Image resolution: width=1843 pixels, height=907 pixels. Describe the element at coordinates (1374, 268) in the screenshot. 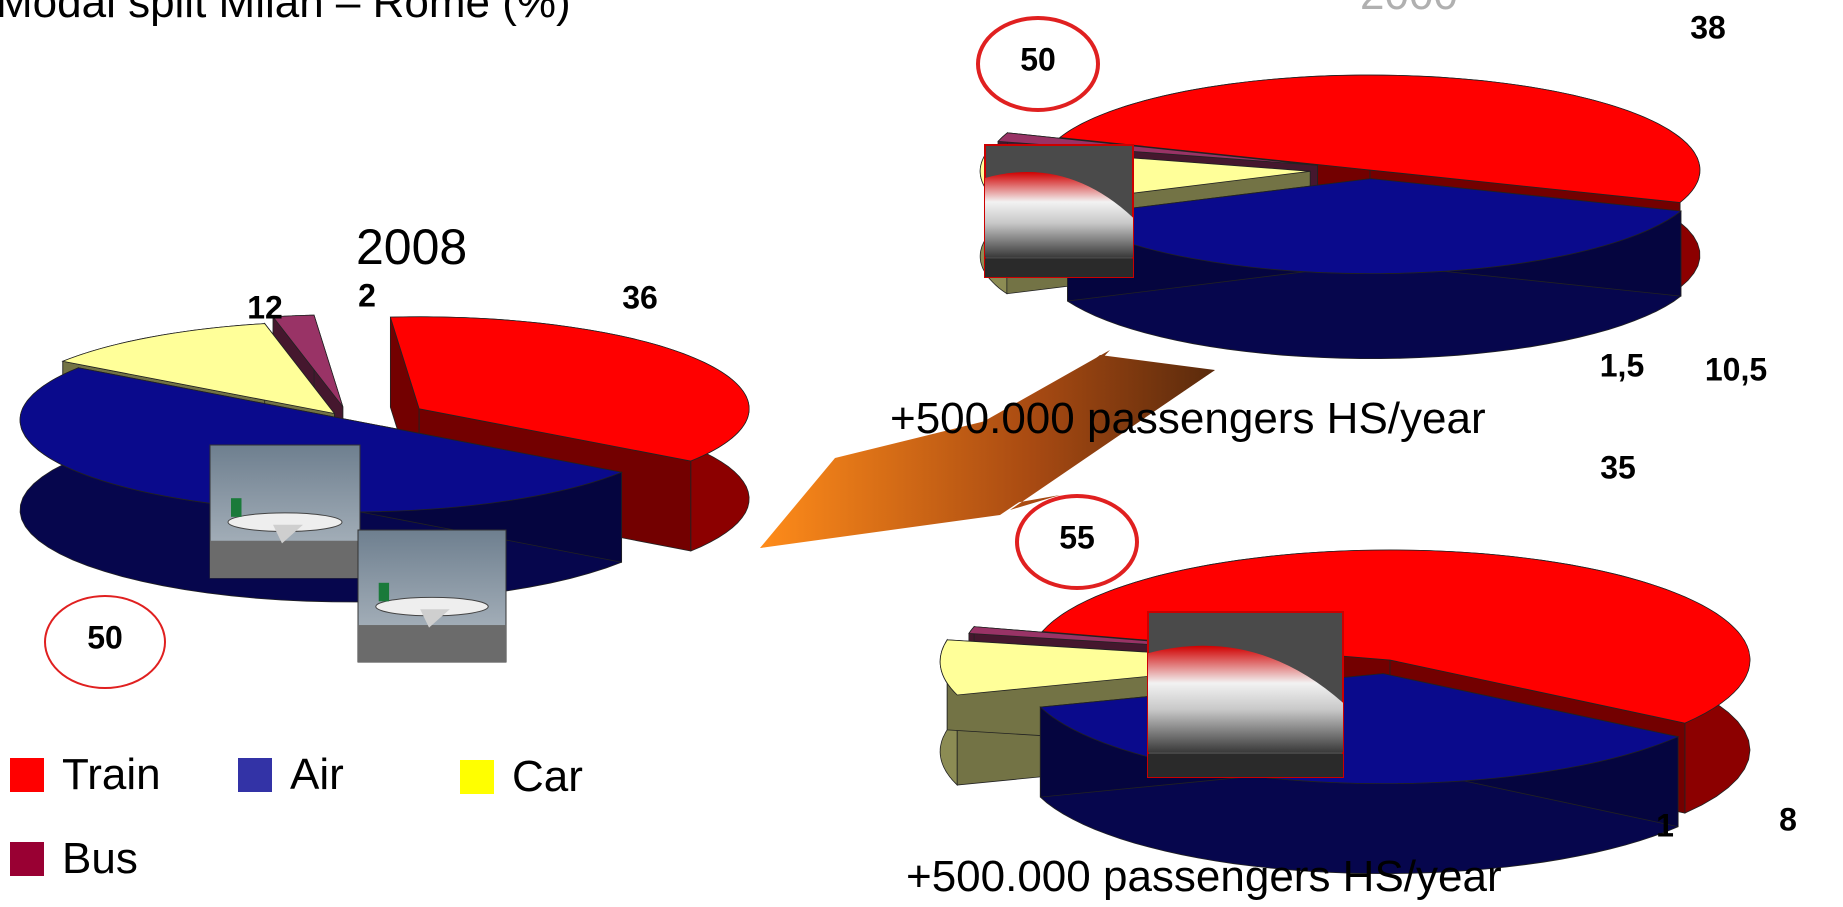

I see `pie-slice-air` at that location.